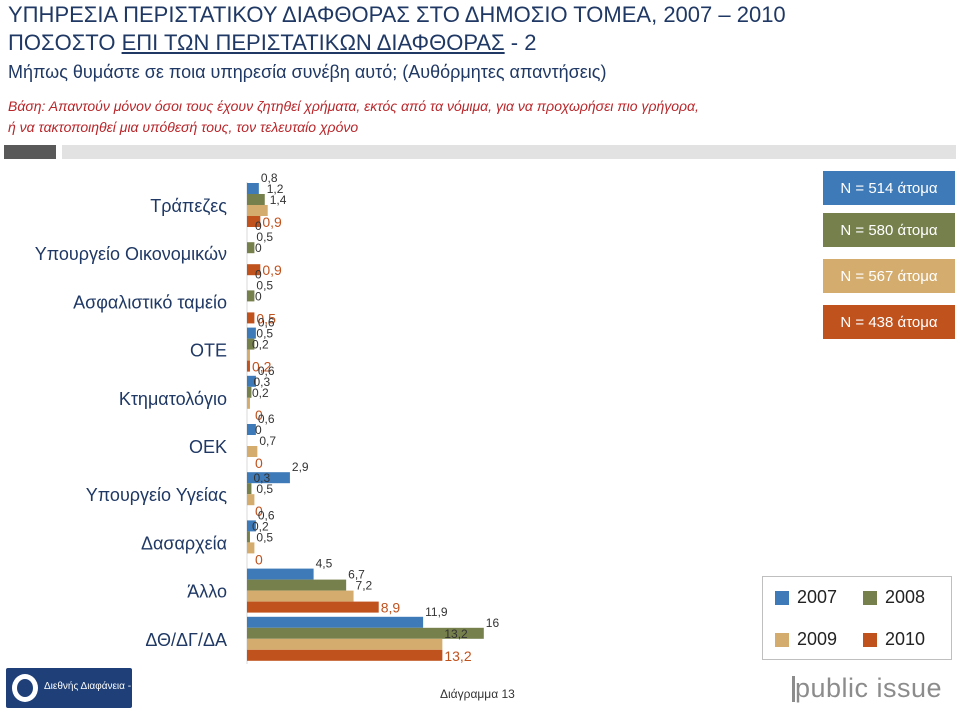  What do you see at coordinates (267, 441) in the screenshot?
I see `data-label-2009: 0,7` at bounding box center [267, 441].